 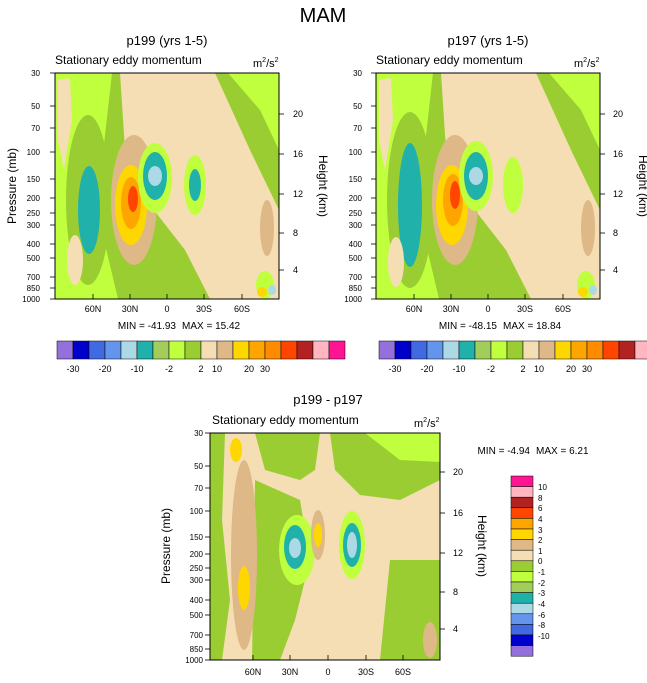 What do you see at coordinates (488, 40) in the screenshot?
I see `panel-title: p197 (yrs 1-5)` at bounding box center [488, 40].